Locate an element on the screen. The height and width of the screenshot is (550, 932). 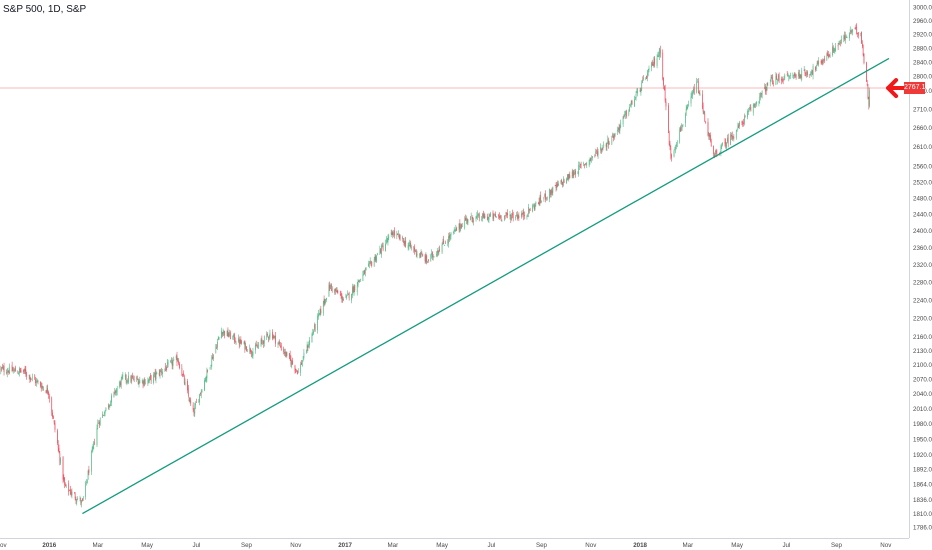
time-tick-label: Mar is located at coordinates (392, 545).